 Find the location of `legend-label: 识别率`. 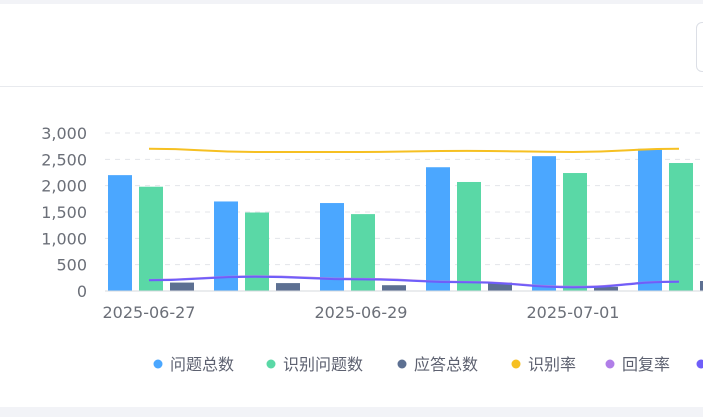

legend-label: 识别率 is located at coordinates (552, 364).